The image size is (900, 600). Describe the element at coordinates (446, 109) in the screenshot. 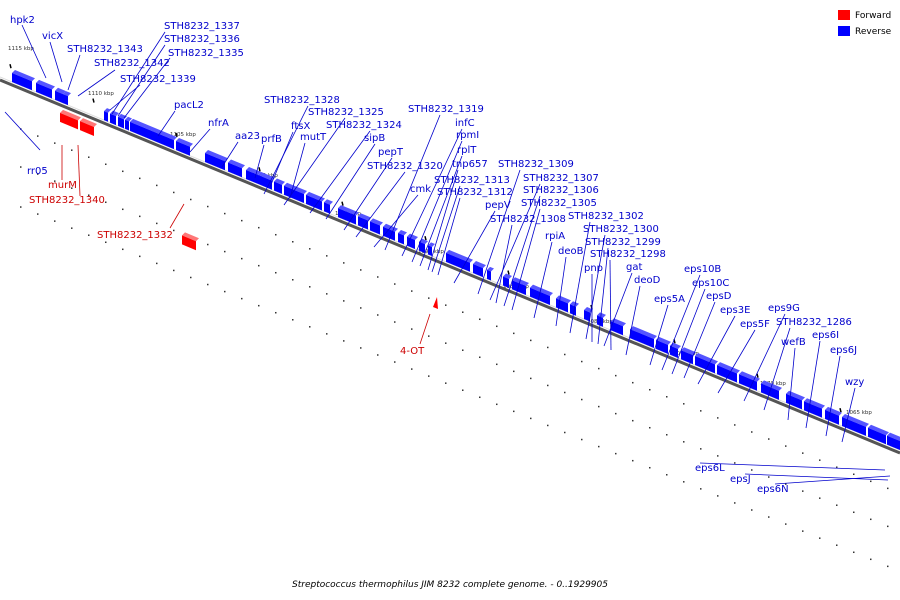

I see `gene-label: STH8232_1319` at that location.